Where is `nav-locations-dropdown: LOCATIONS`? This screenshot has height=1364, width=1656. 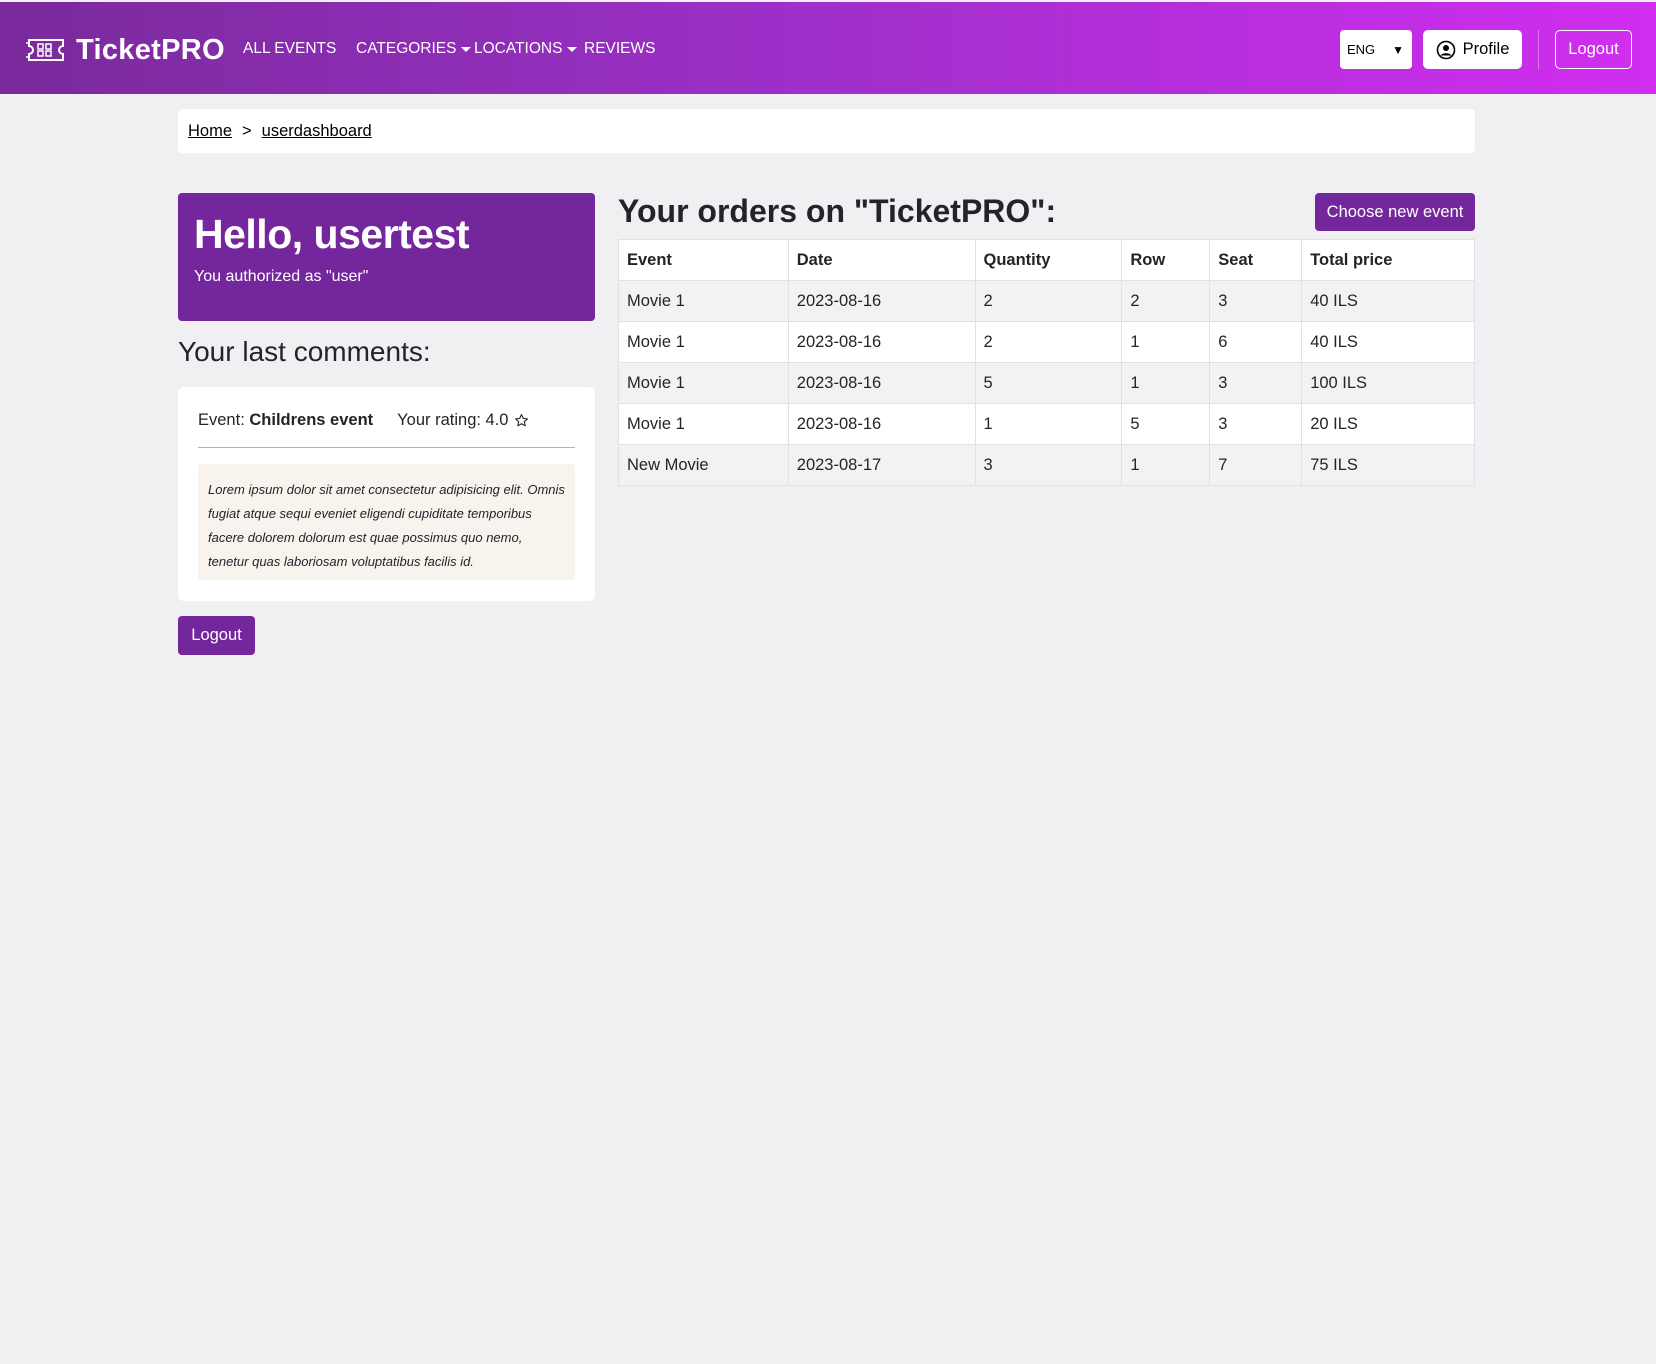
nav-locations-dropdown: LOCATIONS is located at coordinates (526, 49).